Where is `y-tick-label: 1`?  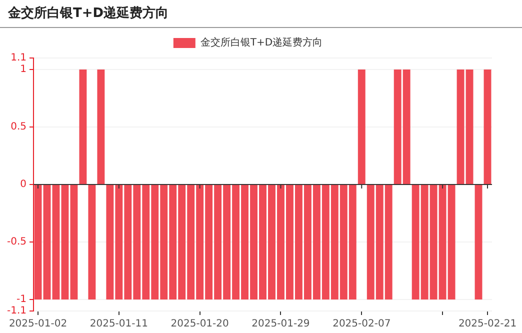 y-tick-label: 1 is located at coordinates (23, 70).